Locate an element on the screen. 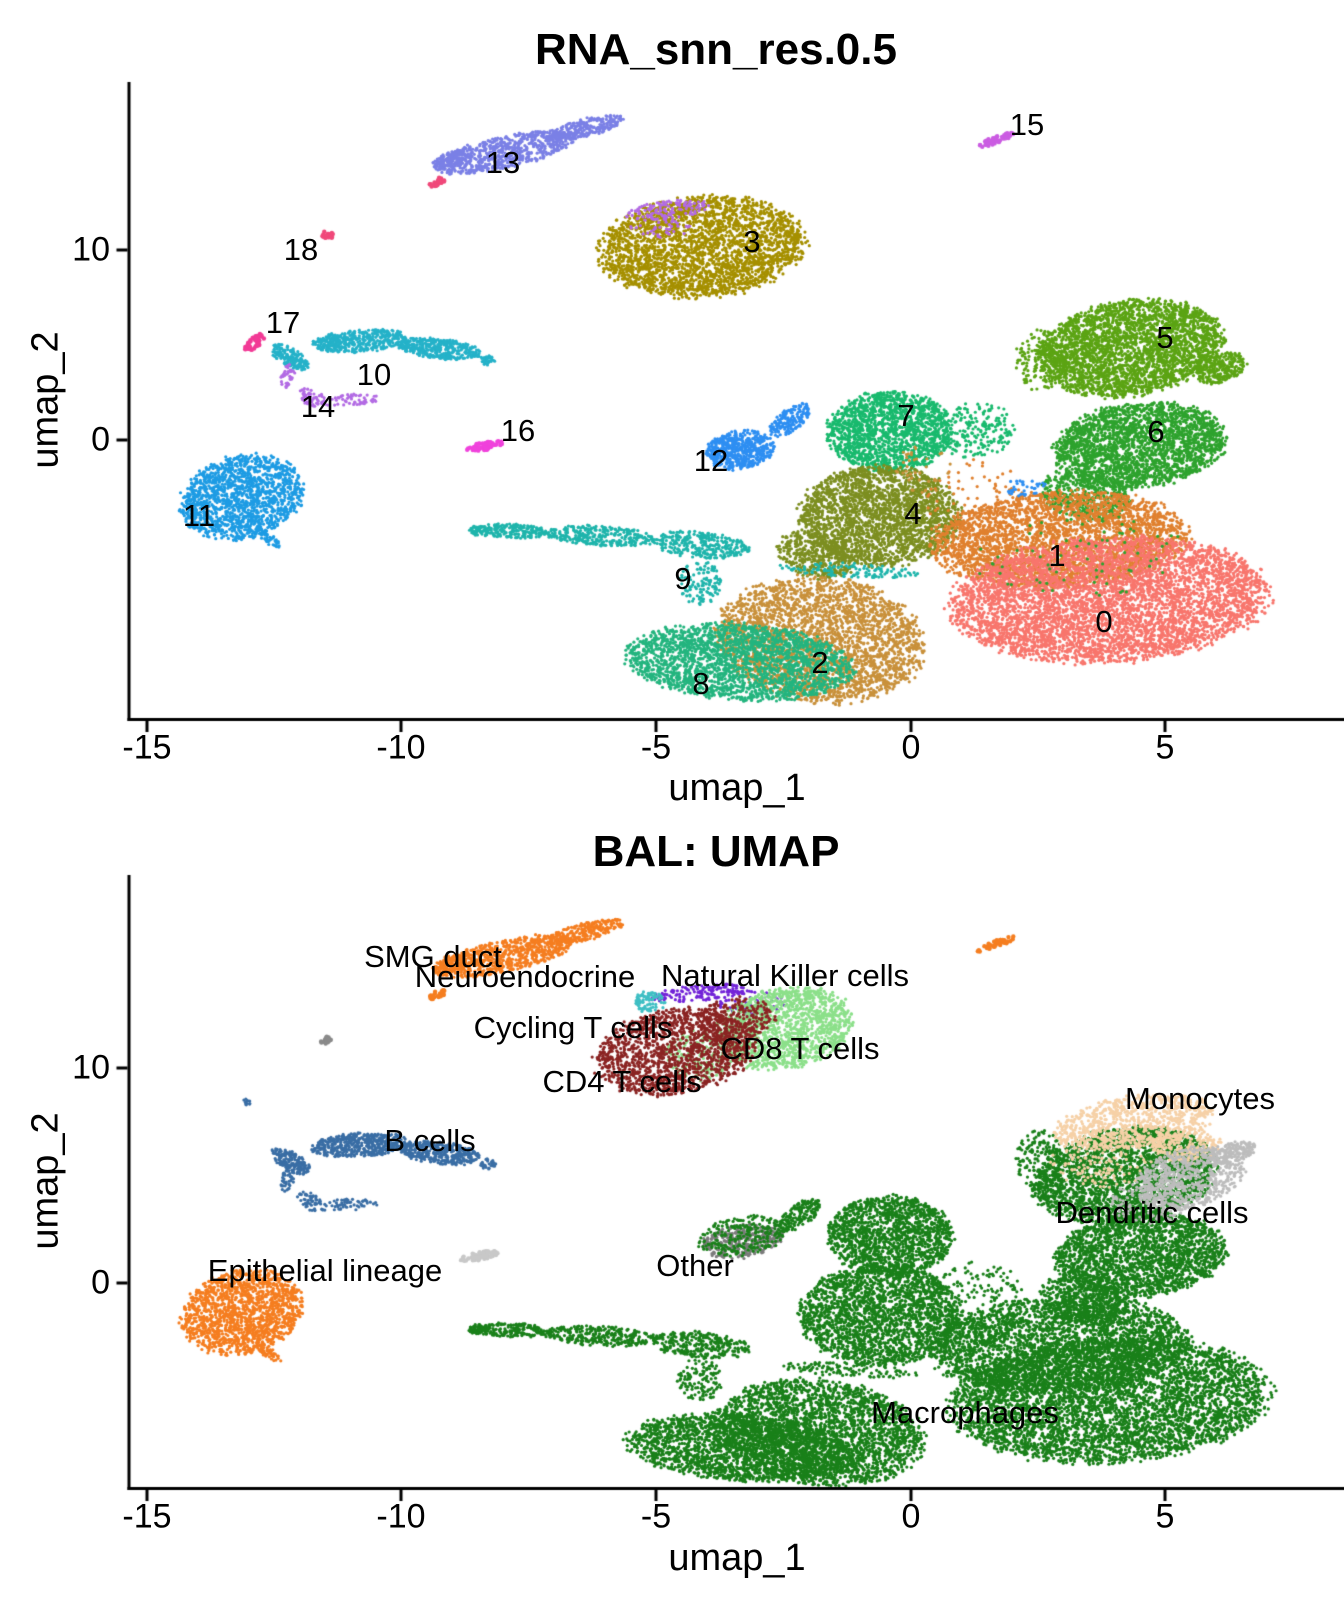 The width and height of the screenshot is (1344, 1612). panel1-cluster-16-label: 16 is located at coordinates (518, 430).